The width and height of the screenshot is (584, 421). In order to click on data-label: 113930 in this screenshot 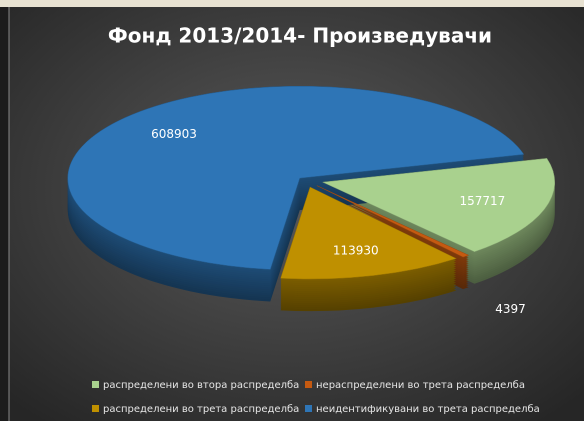, I will do `click(356, 250)`.